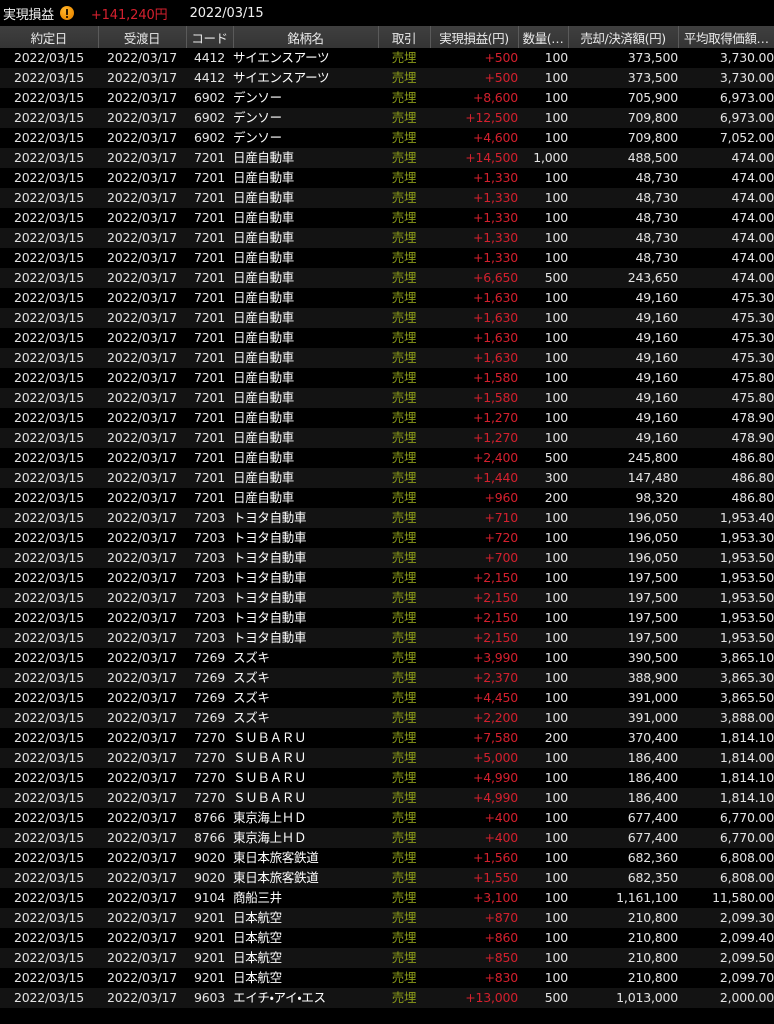 The image size is (774, 1024). Describe the element at coordinates (746, 657) in the screenshot. I see `cell-avg-price: 3,865.10` at that location.